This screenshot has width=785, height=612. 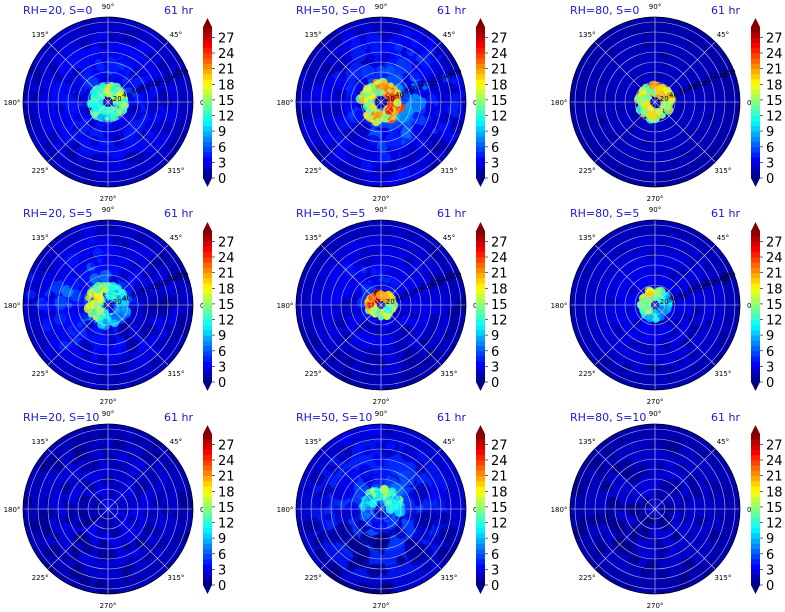 I want to click on colorbar-tick-label: 24, so click(x=774, y=258).